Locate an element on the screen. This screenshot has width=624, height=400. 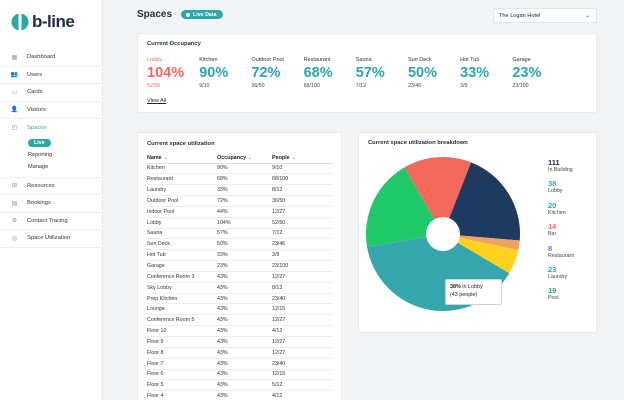
table-row: Lounge 43% 12/15 is located at coordinates (240, 309).